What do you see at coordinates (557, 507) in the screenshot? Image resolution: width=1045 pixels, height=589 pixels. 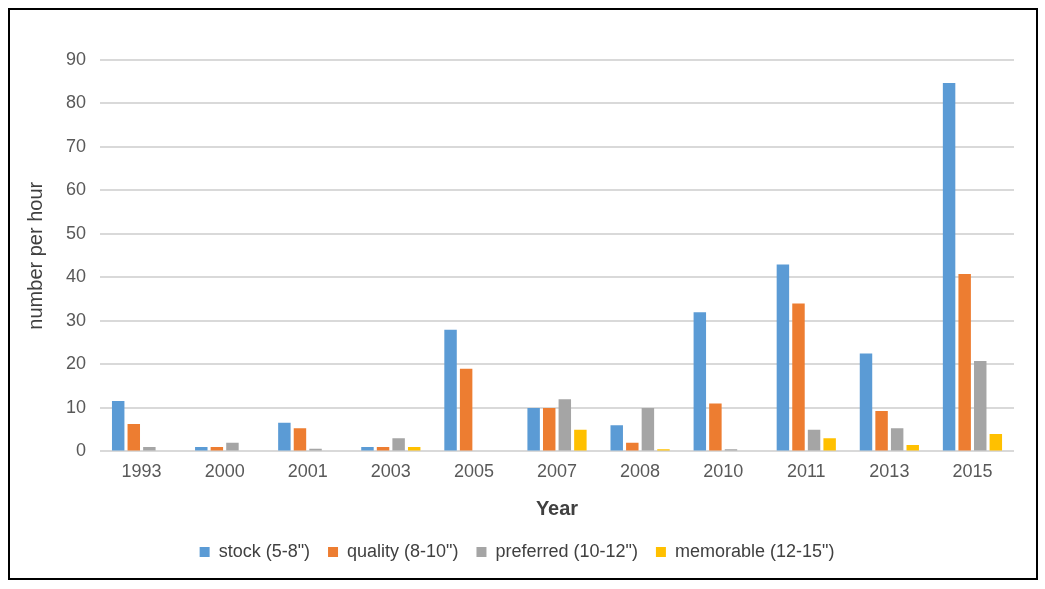 I see `x-axis-title: Year` at bounding box center [557, 507].